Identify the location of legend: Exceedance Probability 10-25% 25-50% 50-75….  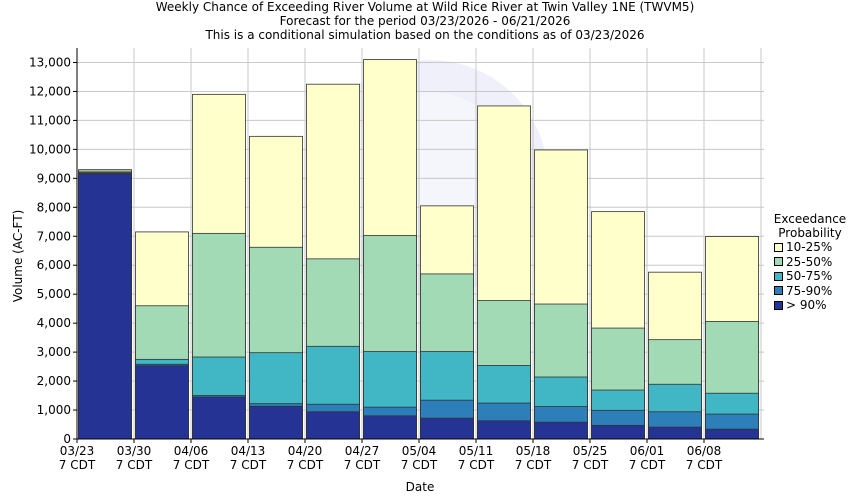
(810, 262).